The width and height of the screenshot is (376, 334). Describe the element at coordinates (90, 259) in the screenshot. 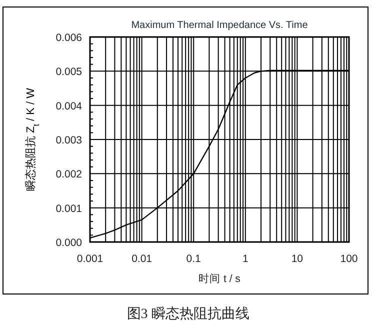

I see `x-tick-label: 0.001` at that location.